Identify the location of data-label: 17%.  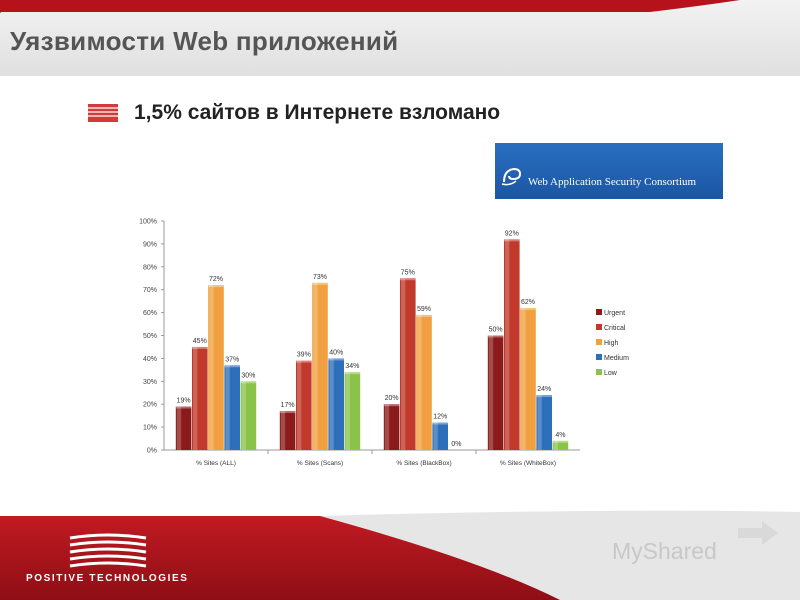
(288, 405).